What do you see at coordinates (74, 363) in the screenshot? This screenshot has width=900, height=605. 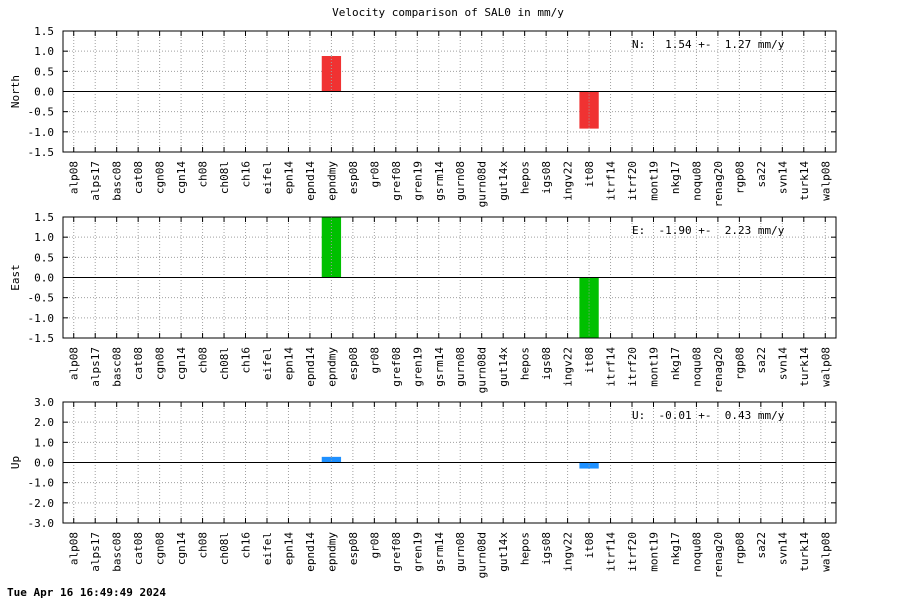 I see `east-x-tick-label-alp08: alp08` at bounding box center [74, 363].